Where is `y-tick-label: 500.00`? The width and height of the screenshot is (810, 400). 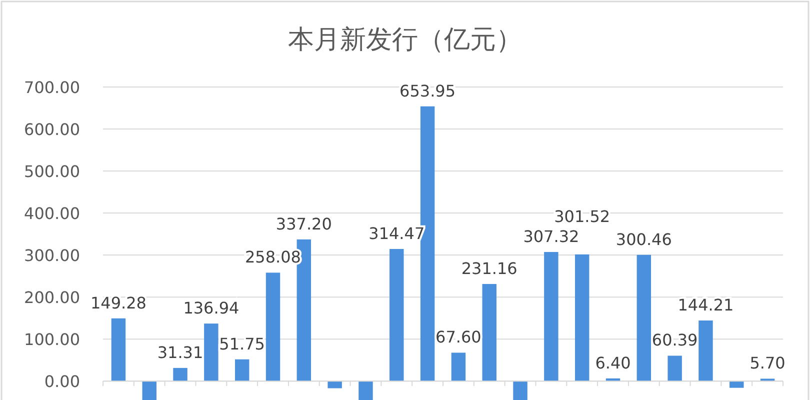
y-tick-label: 500.00 is located at coordinates (52, 172).